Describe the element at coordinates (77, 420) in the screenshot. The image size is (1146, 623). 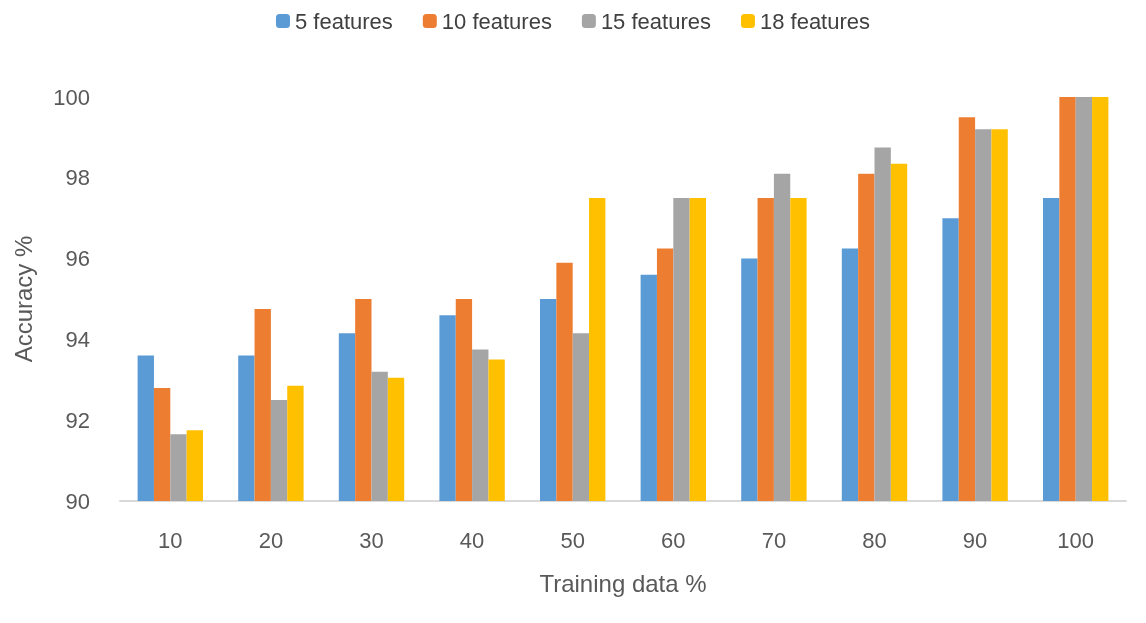
I see `y-tick-label: 92` at that location.